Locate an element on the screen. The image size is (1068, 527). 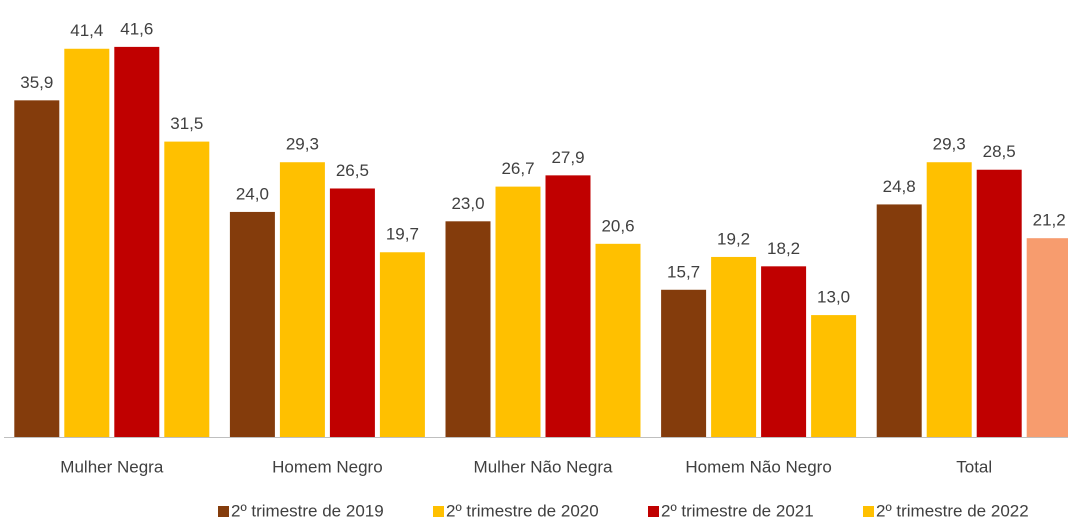
data-label: 35,9 is located at coordinates (36, 82).